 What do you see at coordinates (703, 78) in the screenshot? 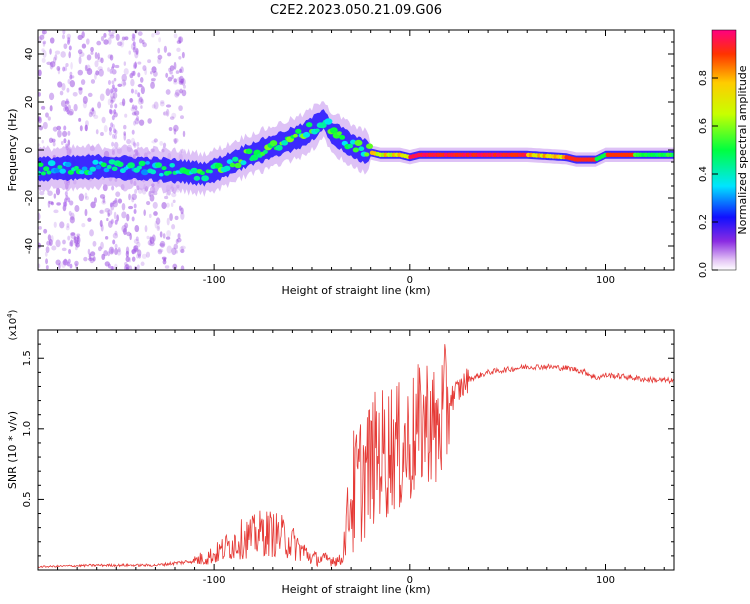
I see `colorbar-tick-label: 0.8` at bounding box center [703, 78].